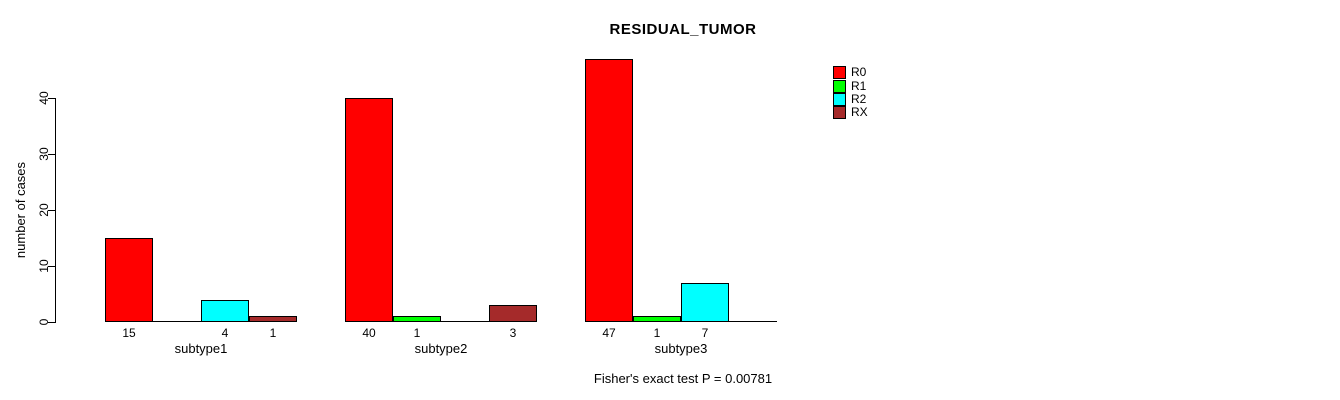 The width and height of the screenshot is (1340, 400). I want to click on fisher-test-annotation: Fisher's exact test P = 0.00781, so click(683, 378).